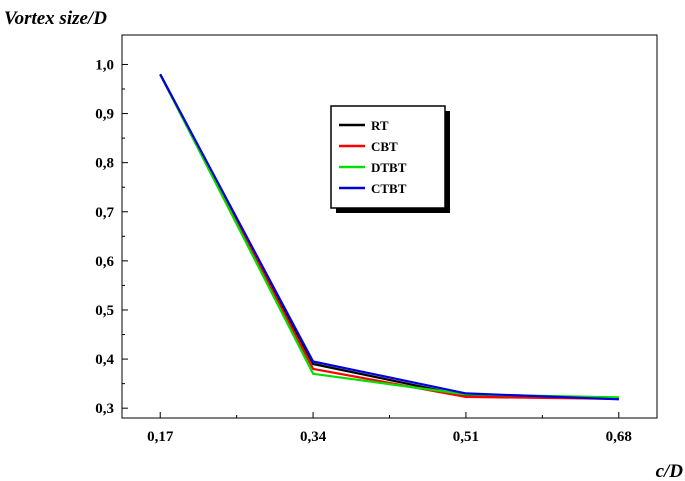  I want to click on y-tick-label: 0,5, so click(104, 311).